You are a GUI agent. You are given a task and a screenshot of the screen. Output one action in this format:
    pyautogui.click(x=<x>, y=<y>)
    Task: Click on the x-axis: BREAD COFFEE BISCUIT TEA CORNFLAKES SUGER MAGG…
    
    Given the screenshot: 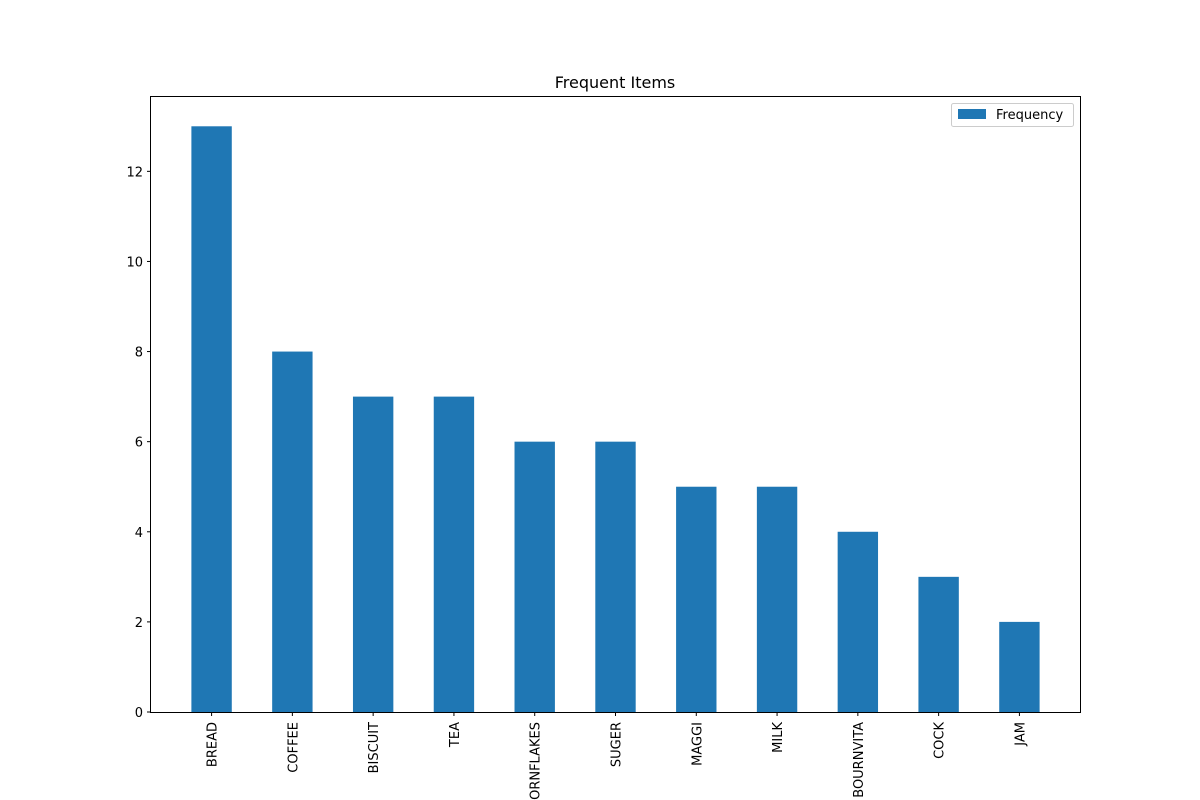 What is the action you would take?
    pyautogui.click(x=617, y=756)
    